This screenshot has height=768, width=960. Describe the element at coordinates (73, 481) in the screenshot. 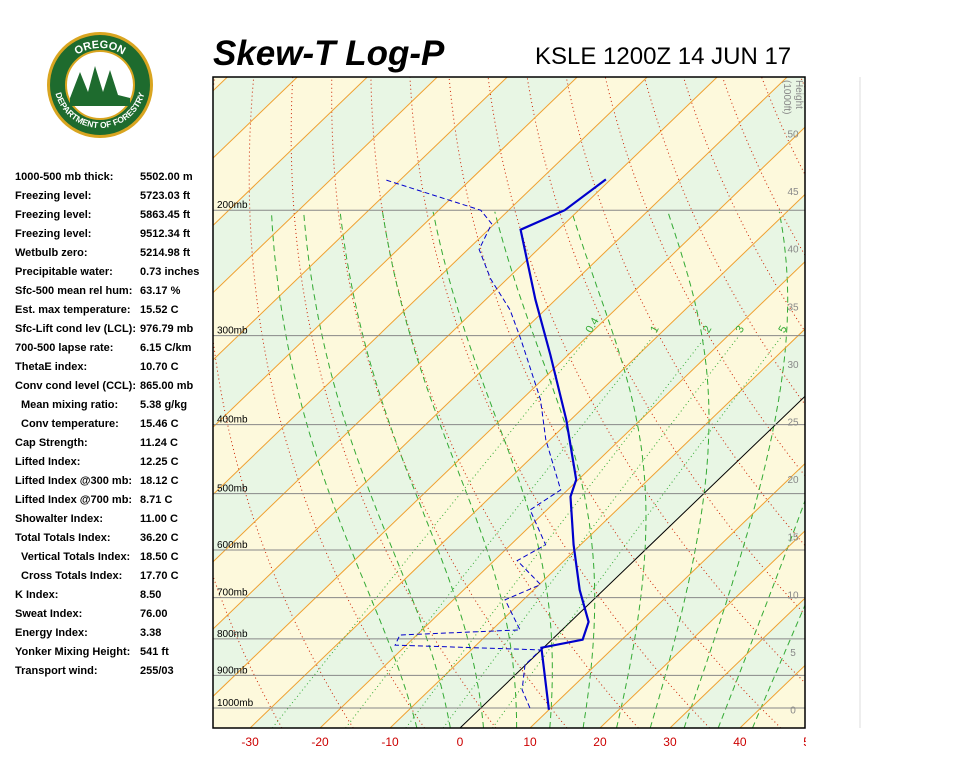

I see `index-label: Lifted Index @300 mb:` at that location.